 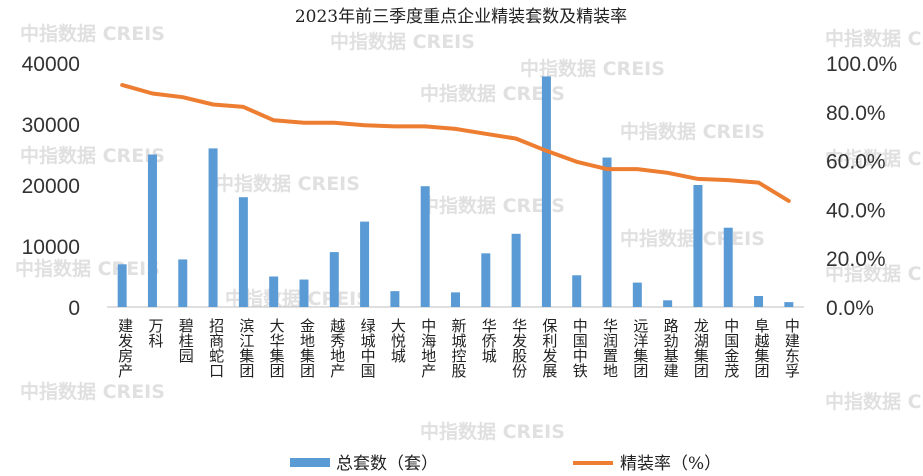 What do you see at coordinates (505, 464) in the screenshot?
I see `legend: 总套数（套） 精装率（%）` at bounding box center [505, 464].